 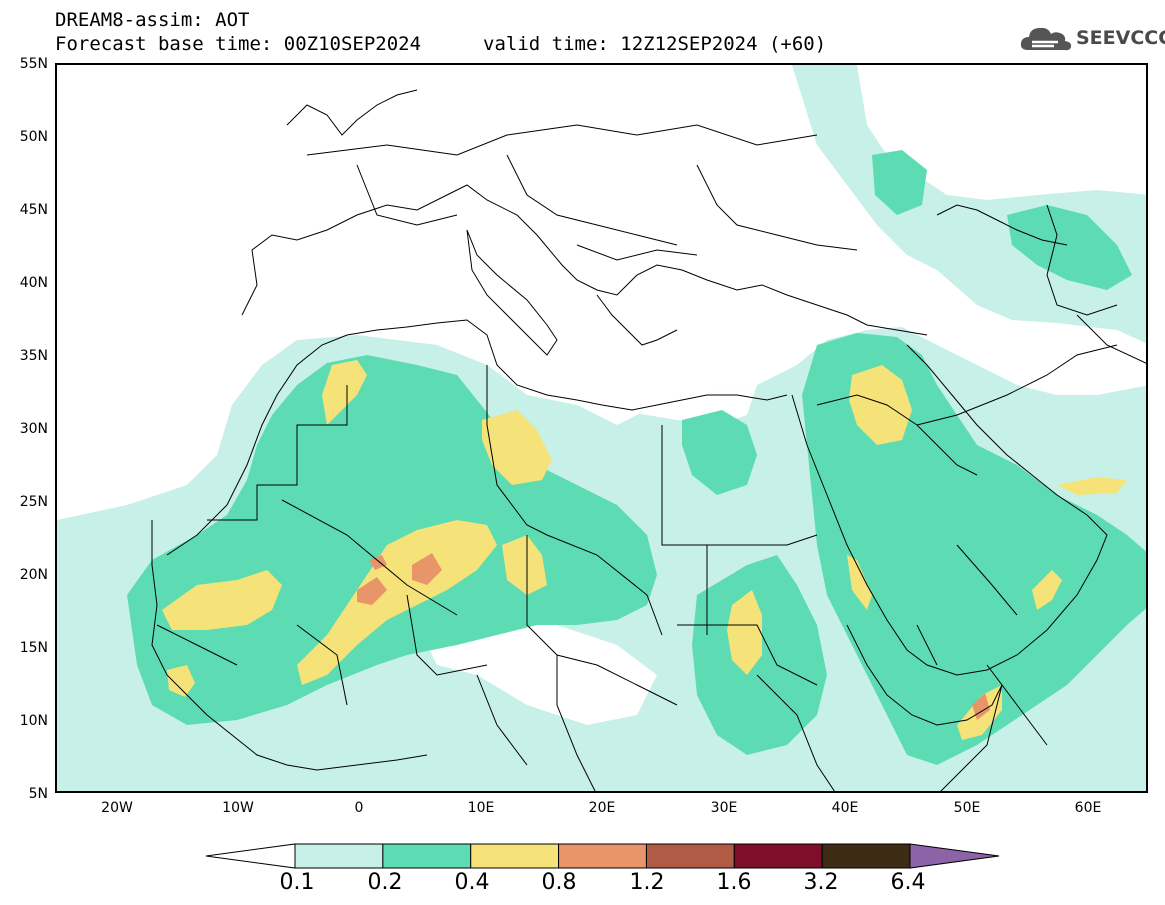 What do you see at coordinates (1046, 39) in the screenshot?
I see `cloud-icon` at bounding box center [1046, 39].